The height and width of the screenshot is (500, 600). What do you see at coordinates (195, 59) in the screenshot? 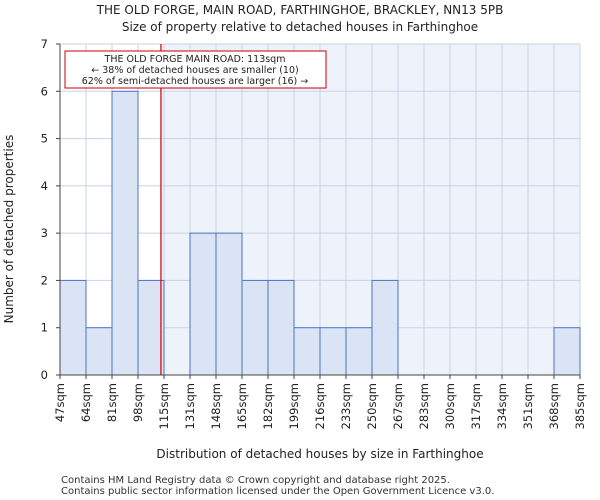
I see `annotation-line-1: THE OLD FORGE MAIN ROAD: 113sqm` at bounding box center [195, 59].